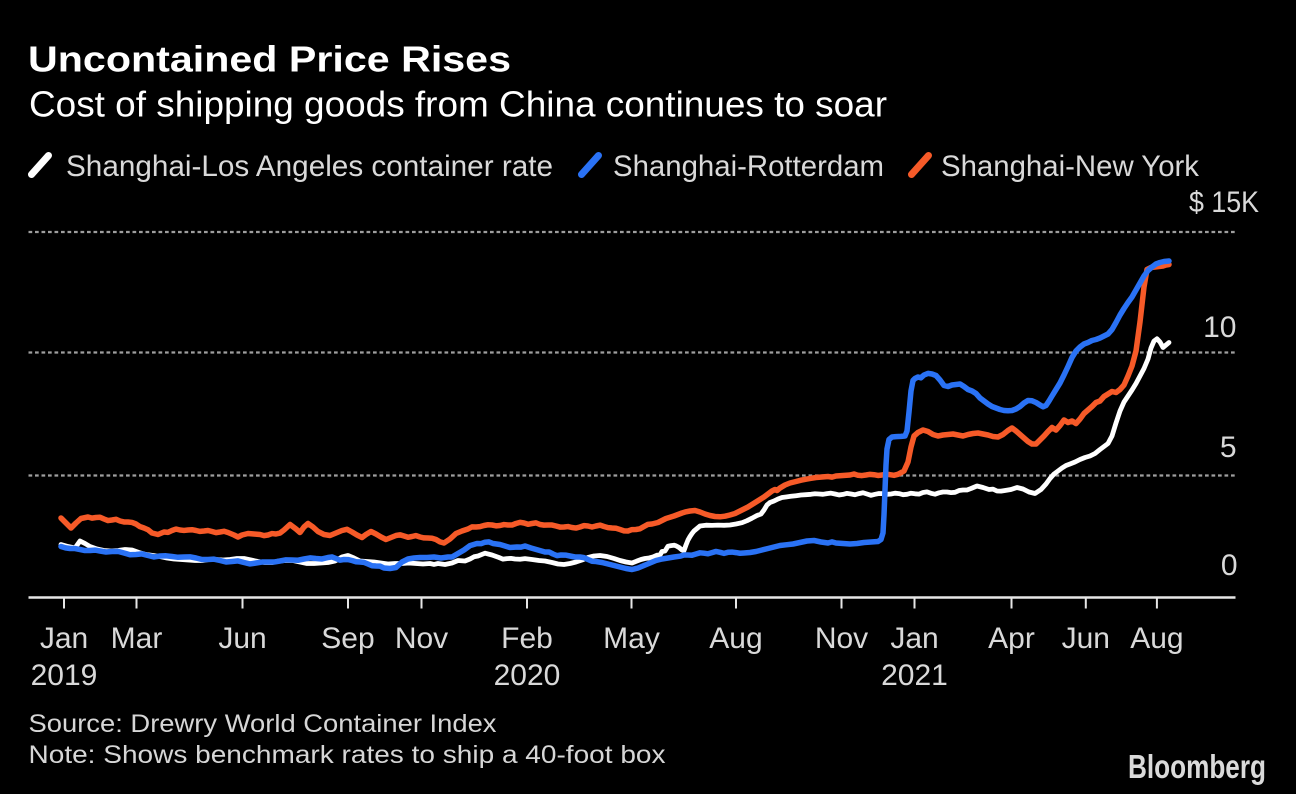 The height and width of the screenshot is (794, 1296). What do you see at coordinates (1197, 766) in the screenshot?
I see `svg-text: Bloomberg` at bounding box center [1197, 766].